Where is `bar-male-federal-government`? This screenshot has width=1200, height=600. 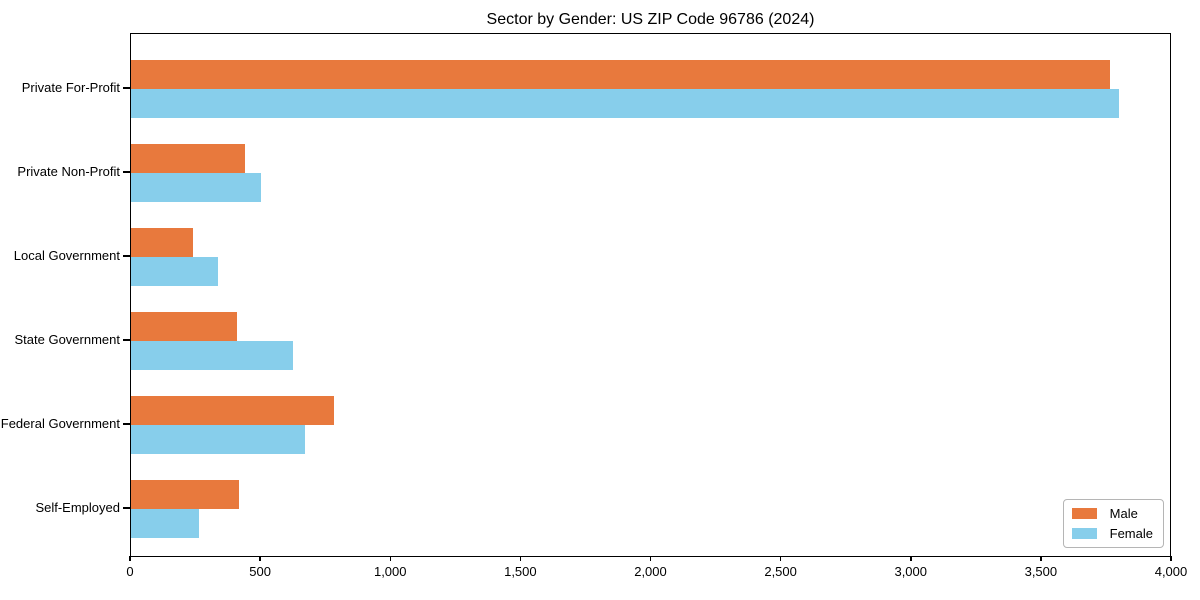
bar-male-federal-government is located at coordinates (232, 410).